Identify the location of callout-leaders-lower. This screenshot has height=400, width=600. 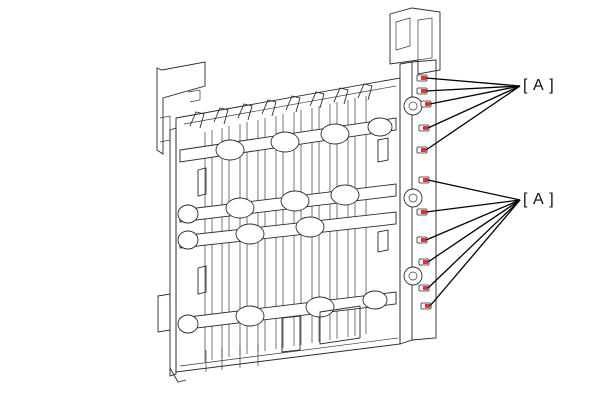
(473, 243).